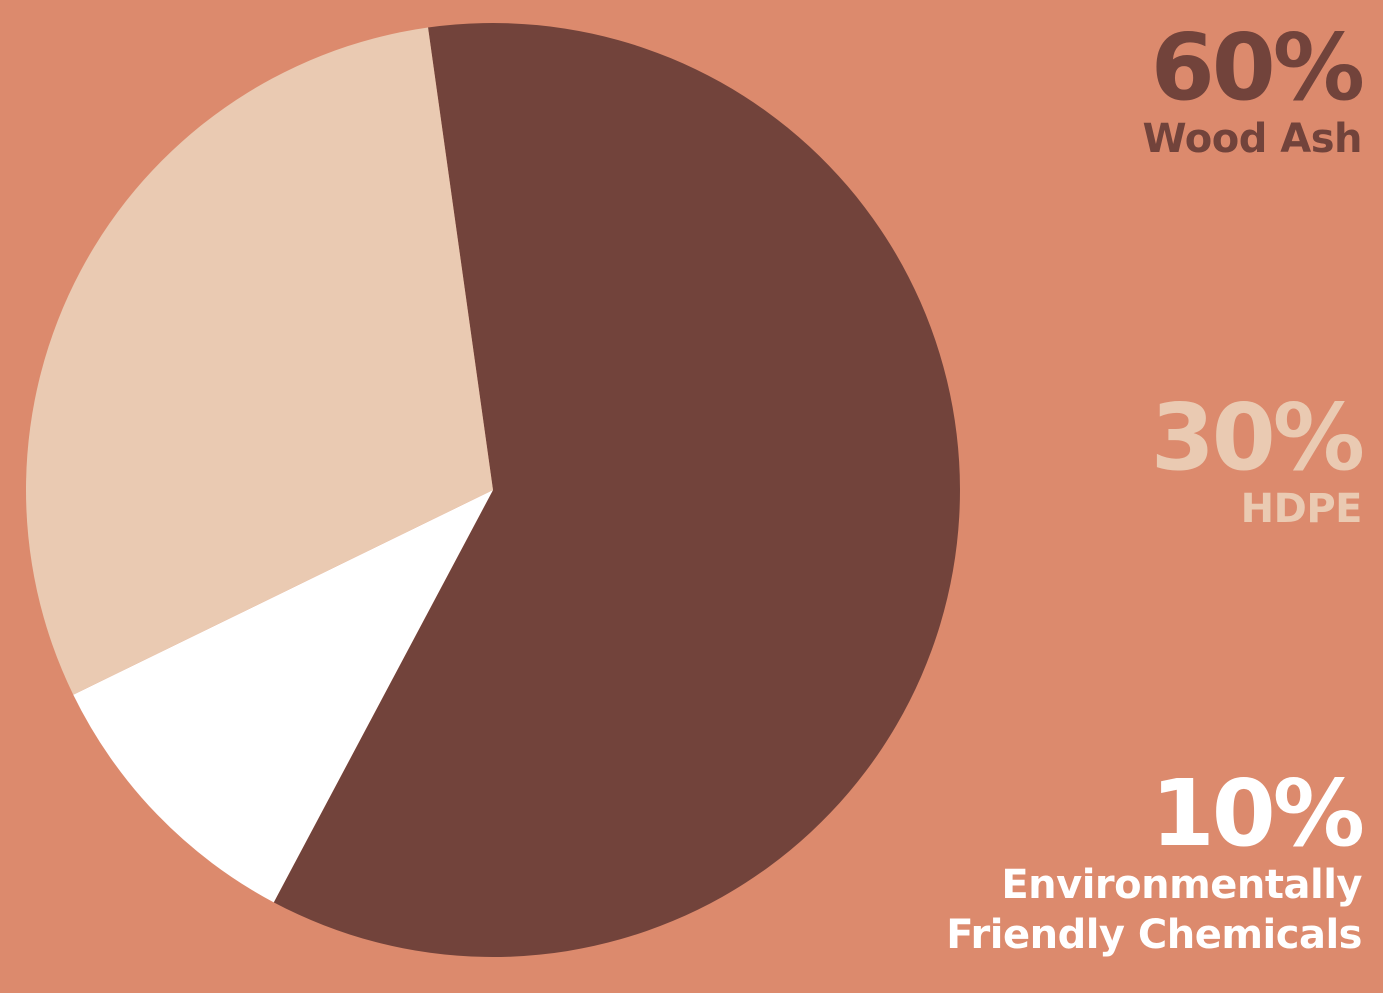 This screenshot has height=993, width=1383. What do you see at coordinates (1154, 935) in the screenshot?
I see `legend-chemicals-label-line-2: Friendly Chemicals` at bounding box center [1154, 935].